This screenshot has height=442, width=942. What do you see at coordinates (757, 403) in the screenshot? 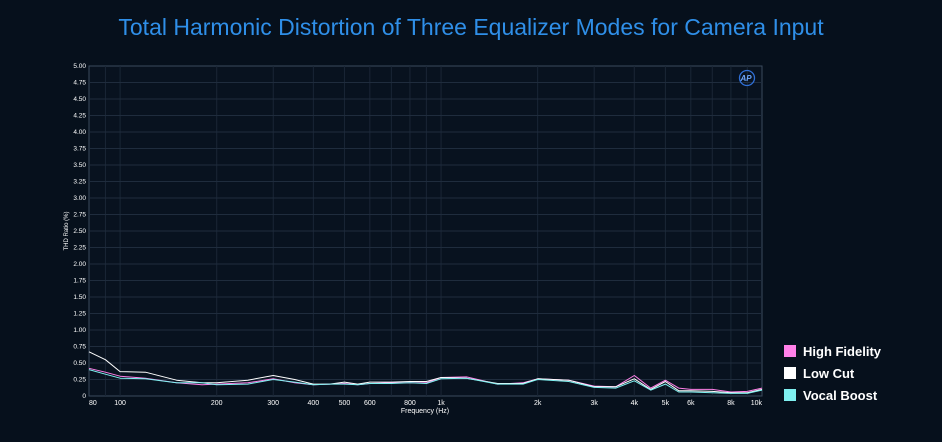
I see `x-tick-label: 10k` at bounding box center [757, 403].